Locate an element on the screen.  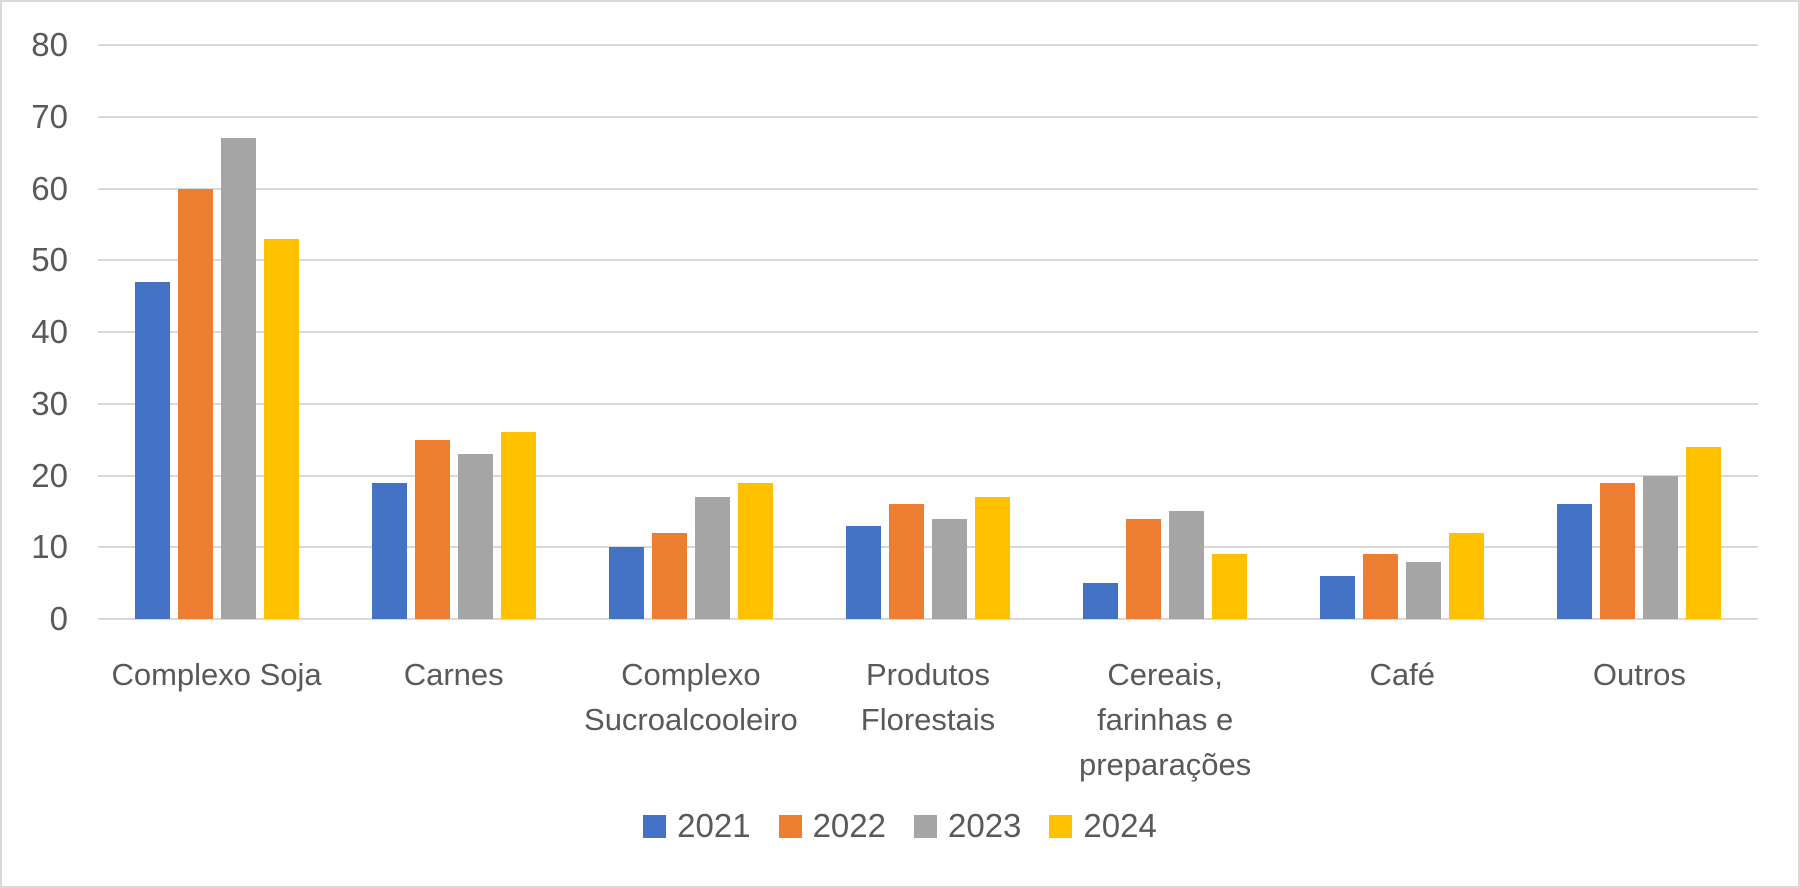
category-label-6: Outros is located at coordinates (1639, 674).